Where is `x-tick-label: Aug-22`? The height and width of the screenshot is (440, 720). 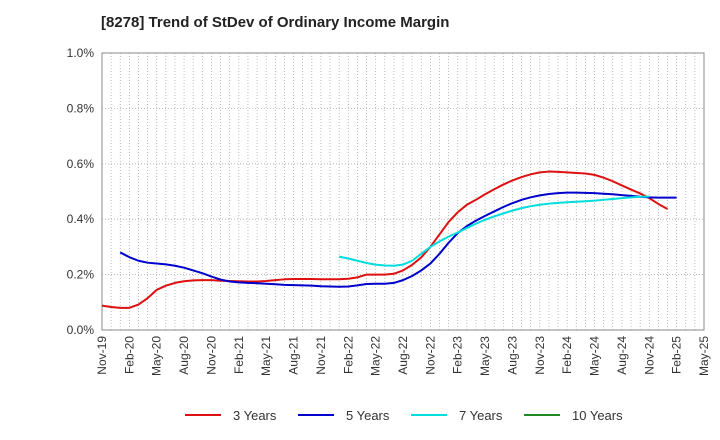 x-tick-label: Aug-22 is located at coordinates (403, 355).